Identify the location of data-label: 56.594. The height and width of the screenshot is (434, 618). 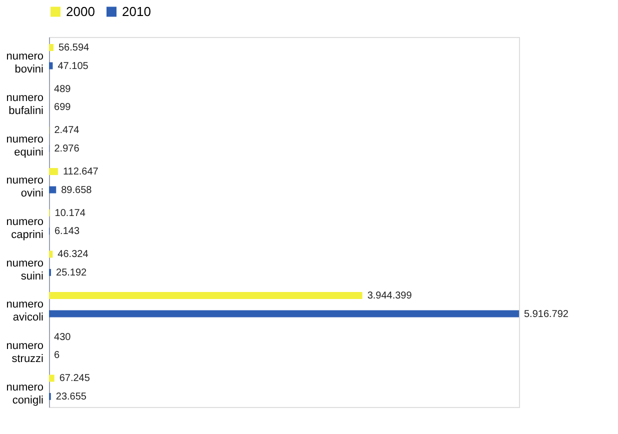
(74, 48).